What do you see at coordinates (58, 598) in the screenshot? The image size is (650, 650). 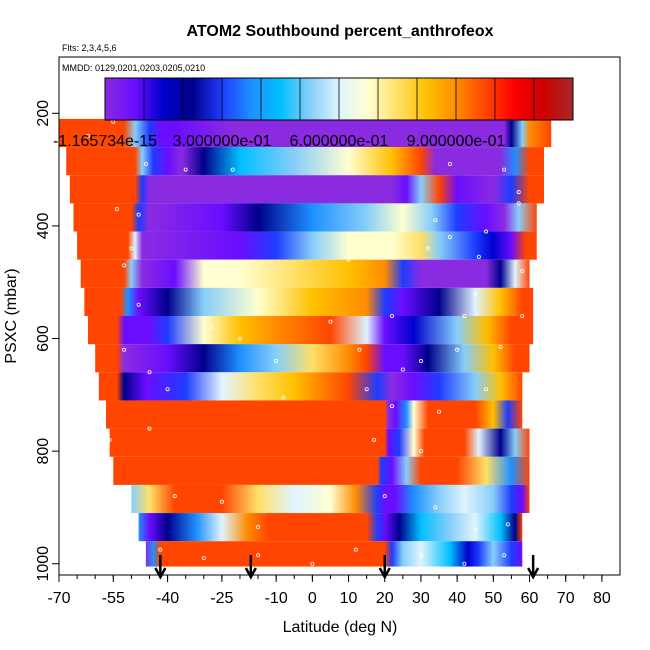 I see `x-tick-label: -70` at bounding box center [58, 598].